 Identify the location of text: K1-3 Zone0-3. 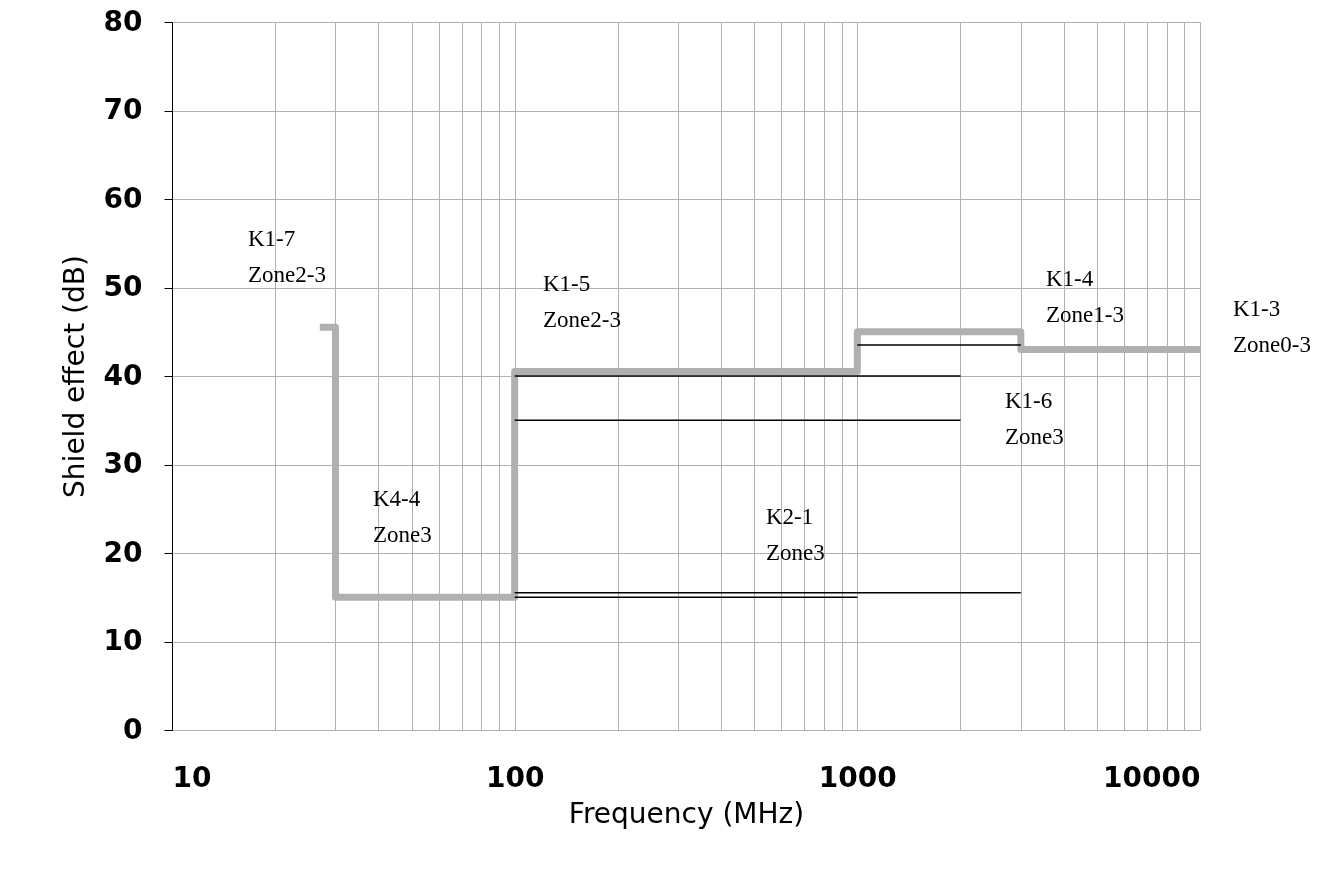
(1272, 326).